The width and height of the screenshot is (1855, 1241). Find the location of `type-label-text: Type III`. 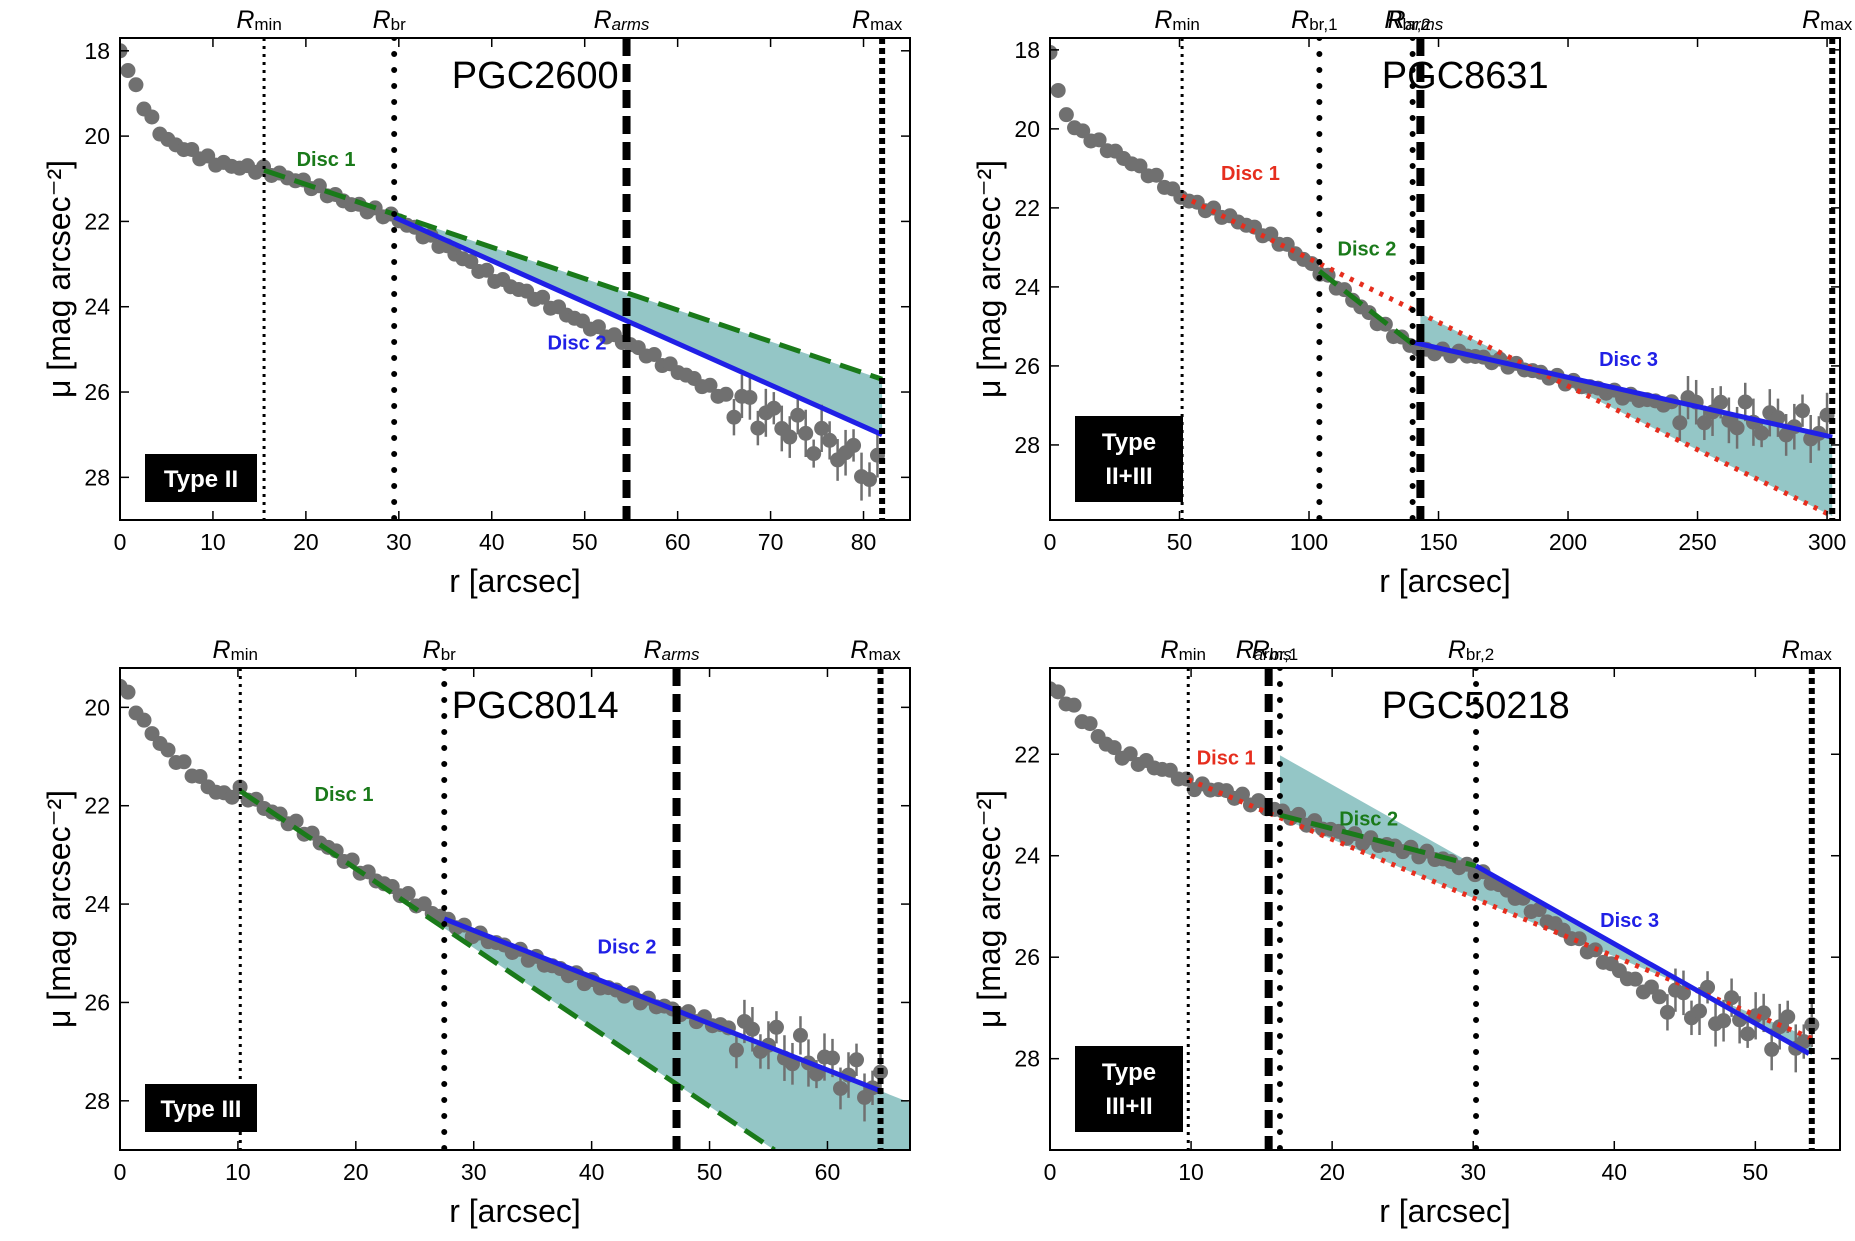

type-label-text: Type III is located at coordinates (201, 1109).